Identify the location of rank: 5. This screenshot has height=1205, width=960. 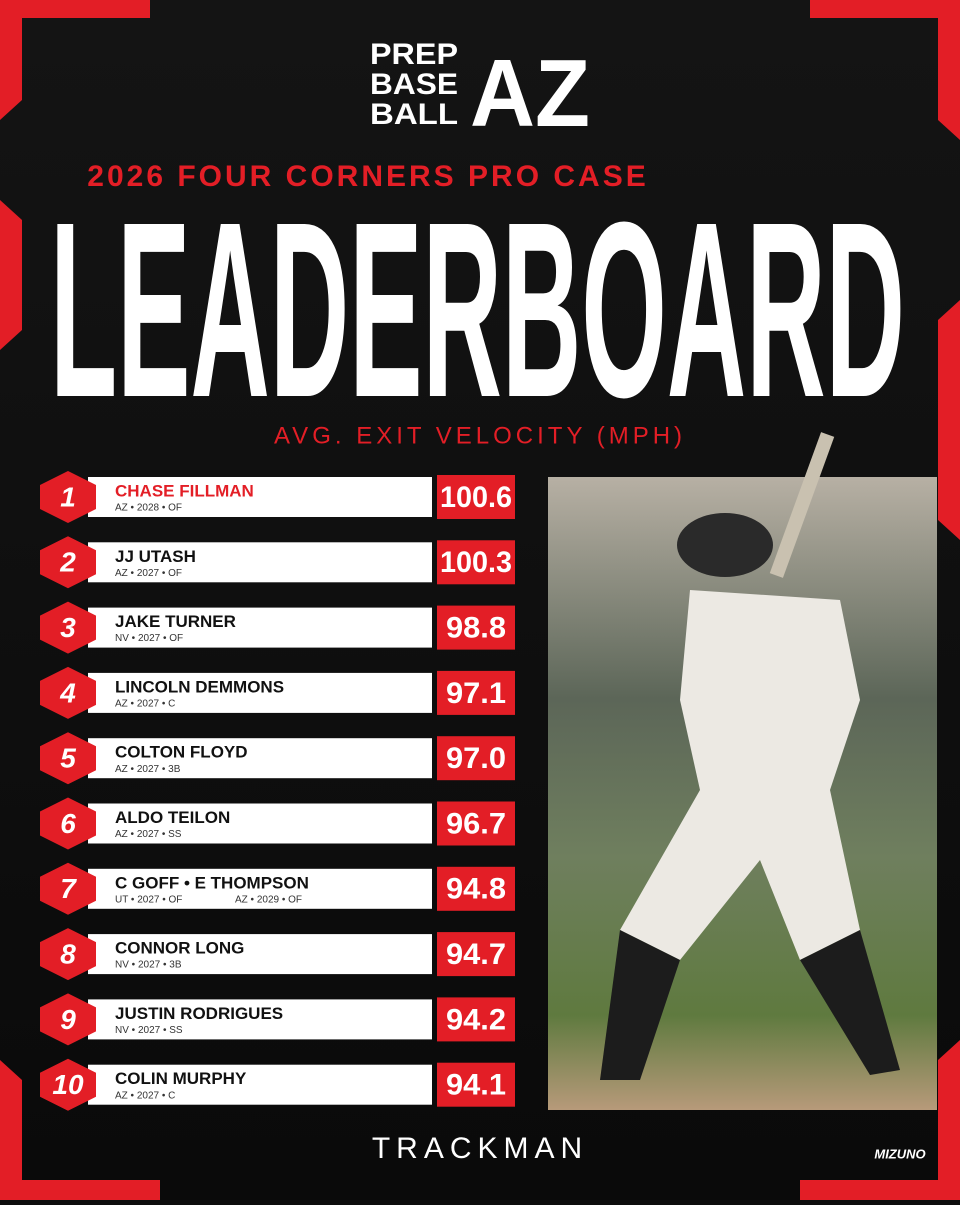
(68, 758).